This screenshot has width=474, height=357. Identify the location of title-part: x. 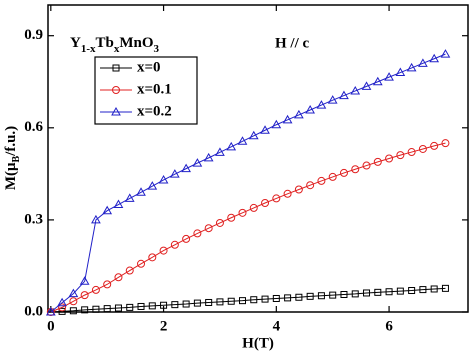
(117, 49).